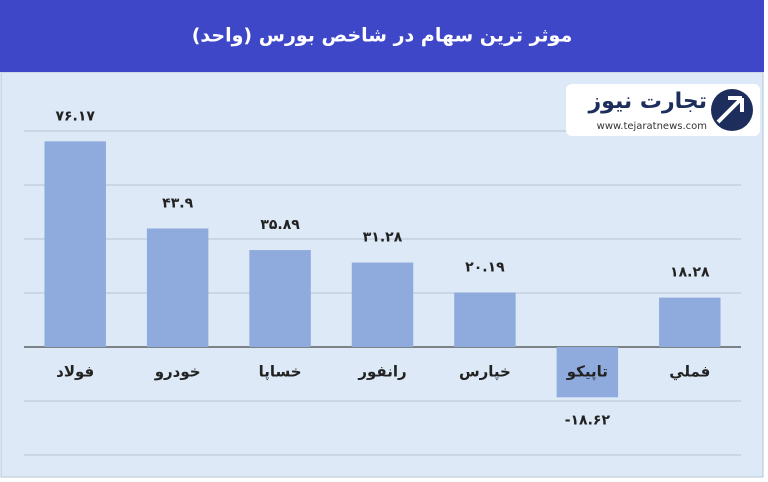 This screenshot has width=768, height=482. Describe the element at coordinates (75, 116) in the screenshot. I see `value-label: ۷۶.۱۷` at that location.